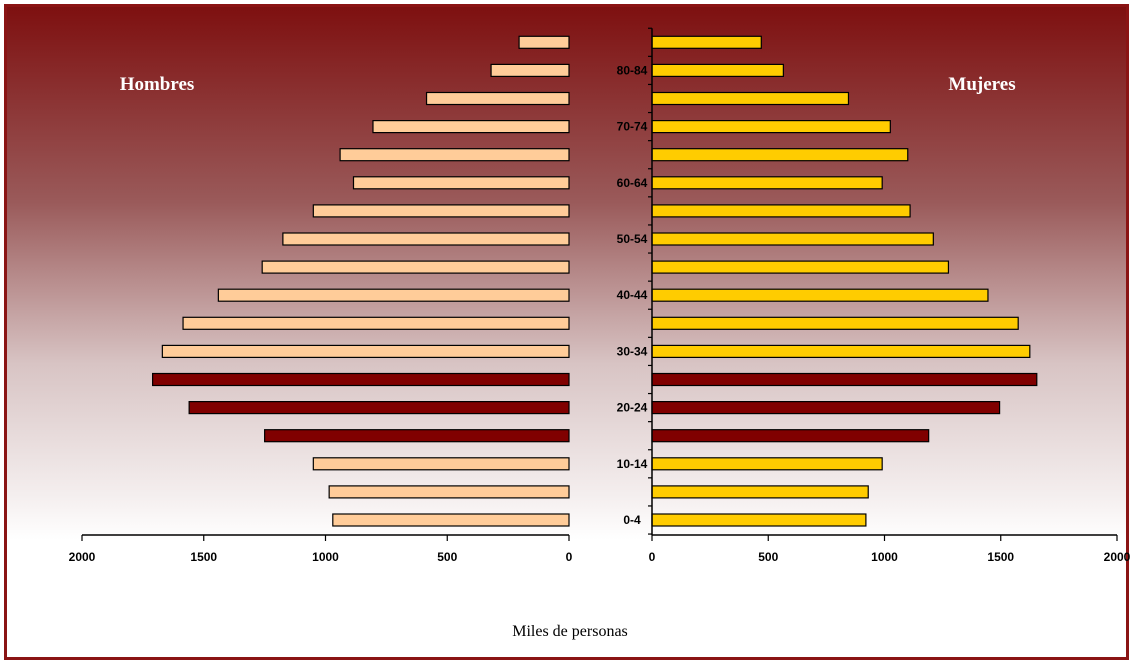 The width and height of the screenshot is (1133, 664). I want to click on mujeres-bar-85+, so click(706, 42).